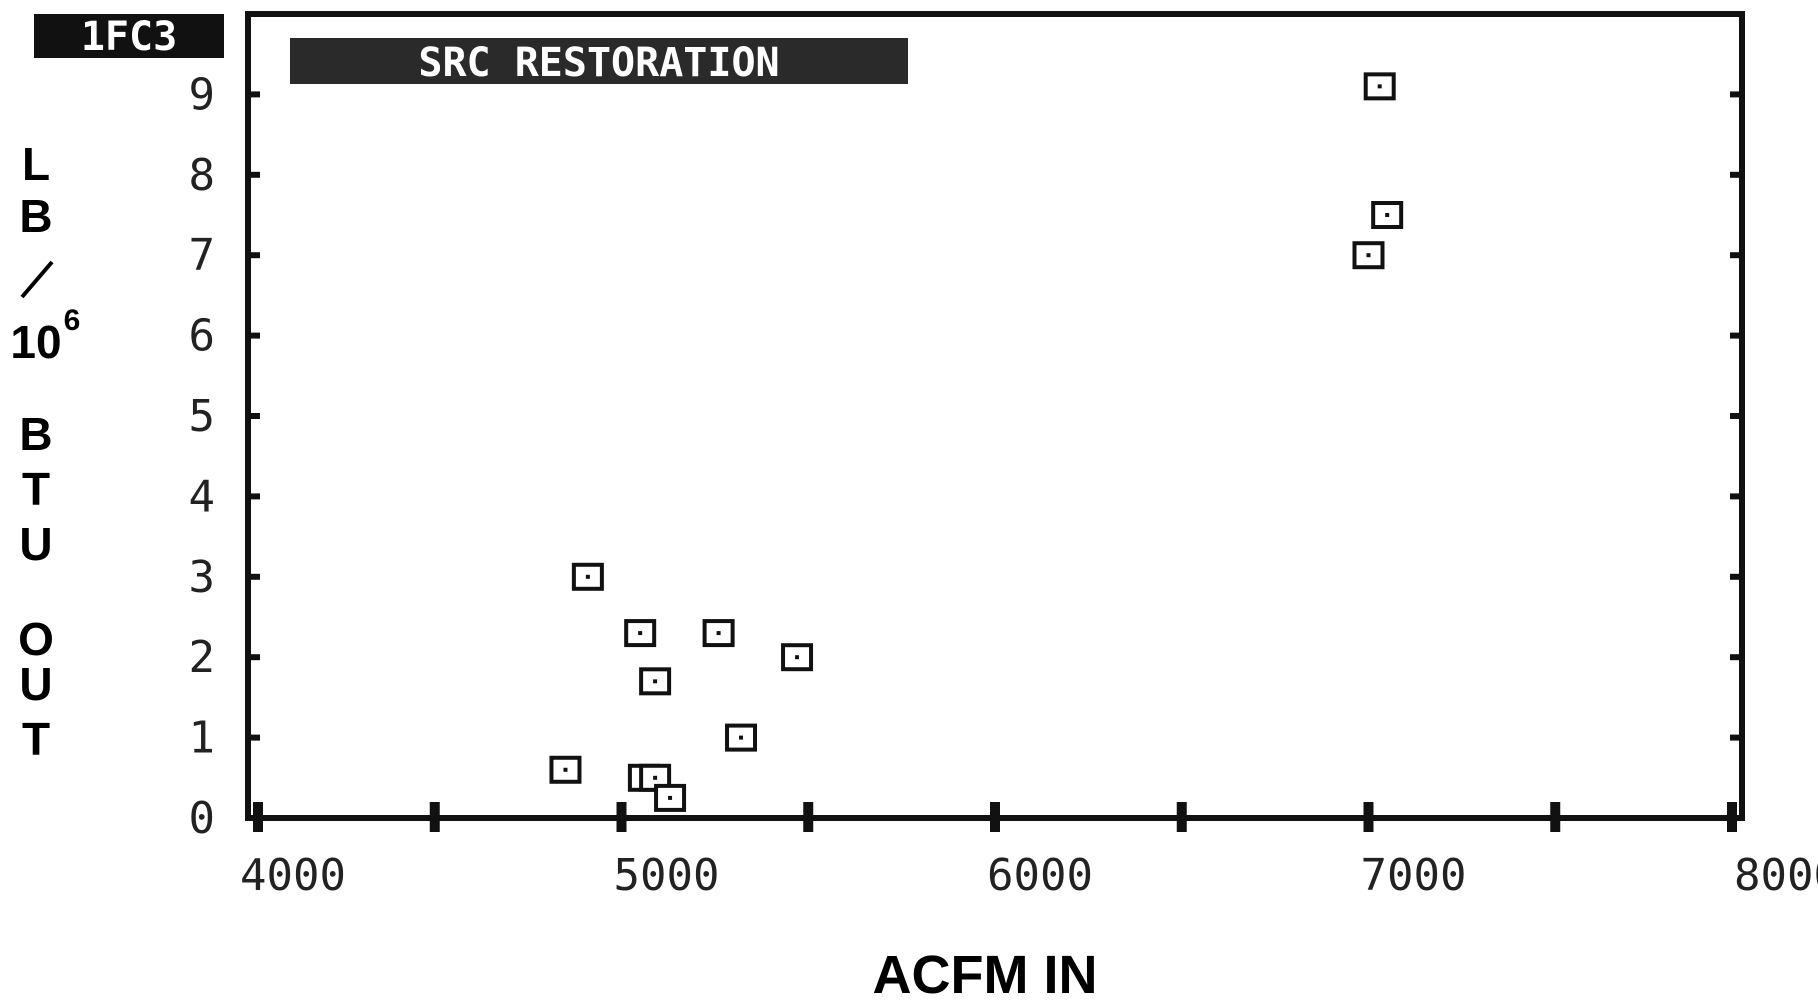  What do you see at coordinates (202, 456) in the screenshot?
I see `y-axis-tick-labels: 0 1 2 3 4 5 6 7 8 9` at bounding box center [202, 456].